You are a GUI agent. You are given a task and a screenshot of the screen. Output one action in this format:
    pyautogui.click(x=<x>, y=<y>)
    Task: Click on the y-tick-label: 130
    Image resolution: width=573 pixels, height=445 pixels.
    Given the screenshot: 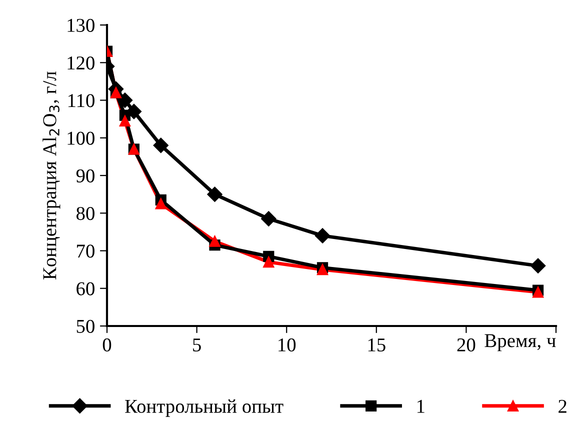 What is the action you would take?
    pyautogui.click(x=81, y=25)
    